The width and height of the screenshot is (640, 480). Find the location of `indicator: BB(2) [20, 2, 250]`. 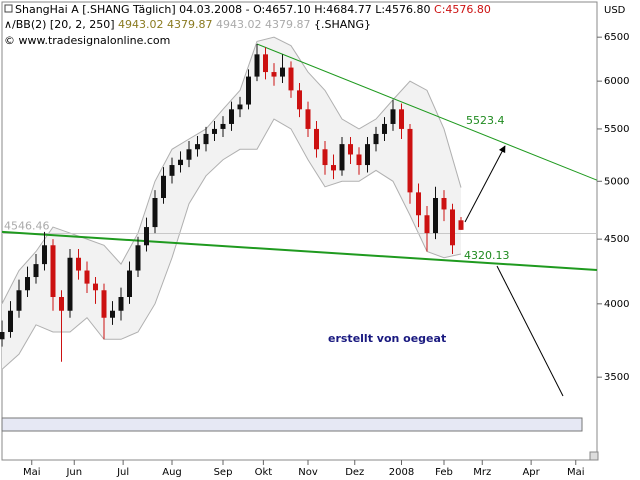

indicator: BB(2) [20, 2, 250] is located at coordinates (65, 24).